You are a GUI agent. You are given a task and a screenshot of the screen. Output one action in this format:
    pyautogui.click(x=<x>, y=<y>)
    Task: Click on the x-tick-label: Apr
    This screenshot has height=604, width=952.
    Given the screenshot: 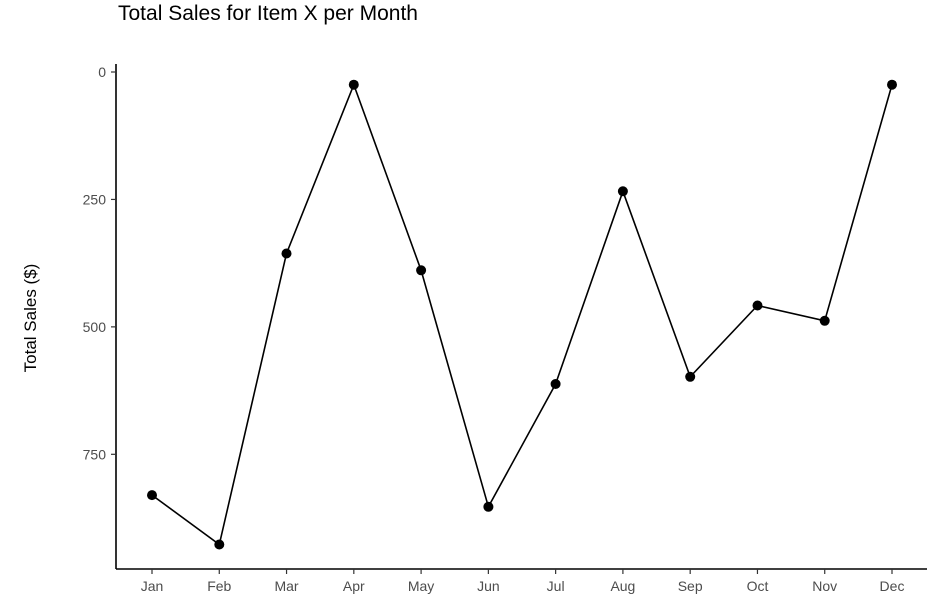 What is the action you would take?
    pyautogui.click(x=354, y=586)
    